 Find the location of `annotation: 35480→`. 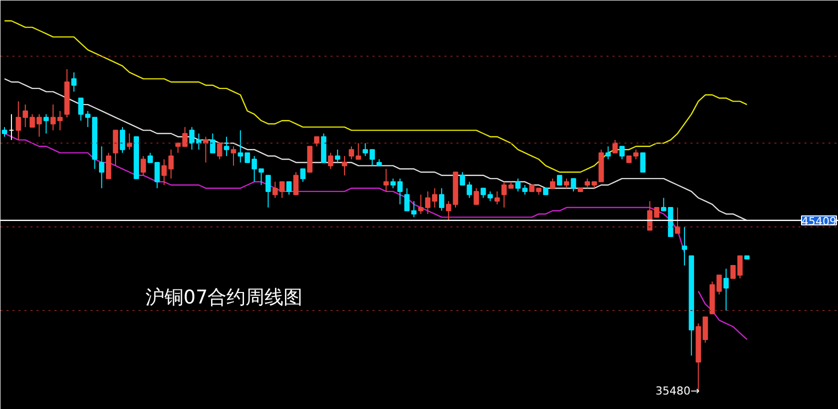

annotation: 35480→ is located at coordinates (678, 391).